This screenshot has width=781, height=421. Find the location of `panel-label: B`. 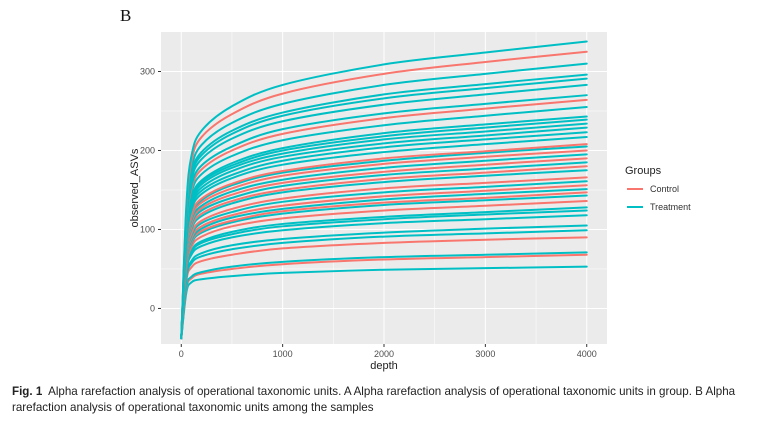

panel-label: B is located at coordinates (126, 15).